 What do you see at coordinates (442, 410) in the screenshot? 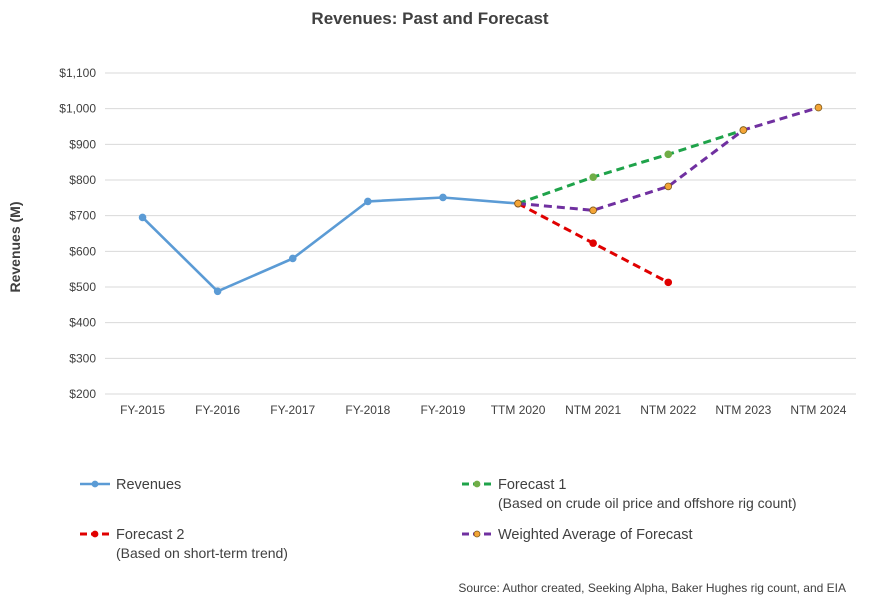
I see `x-tick-label: FY-2019` at bounding box center [442, 410].